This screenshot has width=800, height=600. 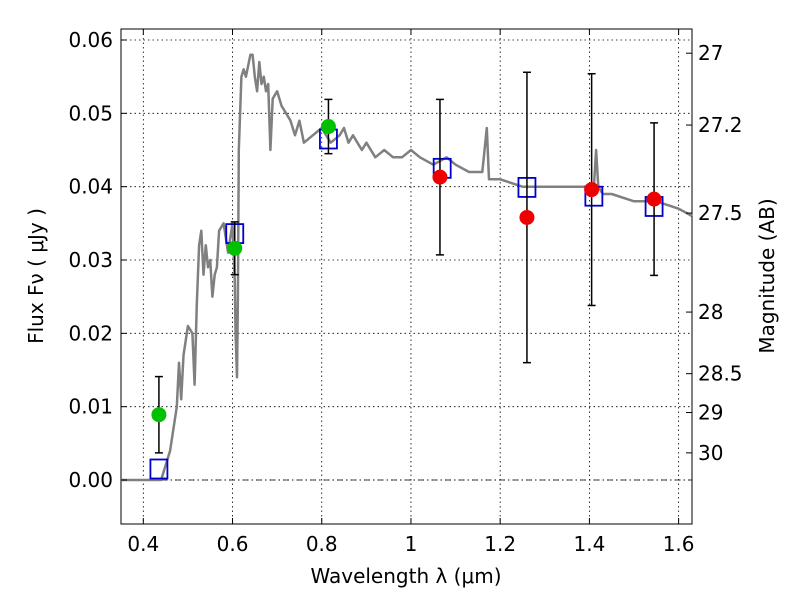 I want to click on right-tick-label: 30, so click(x=710, y=453).